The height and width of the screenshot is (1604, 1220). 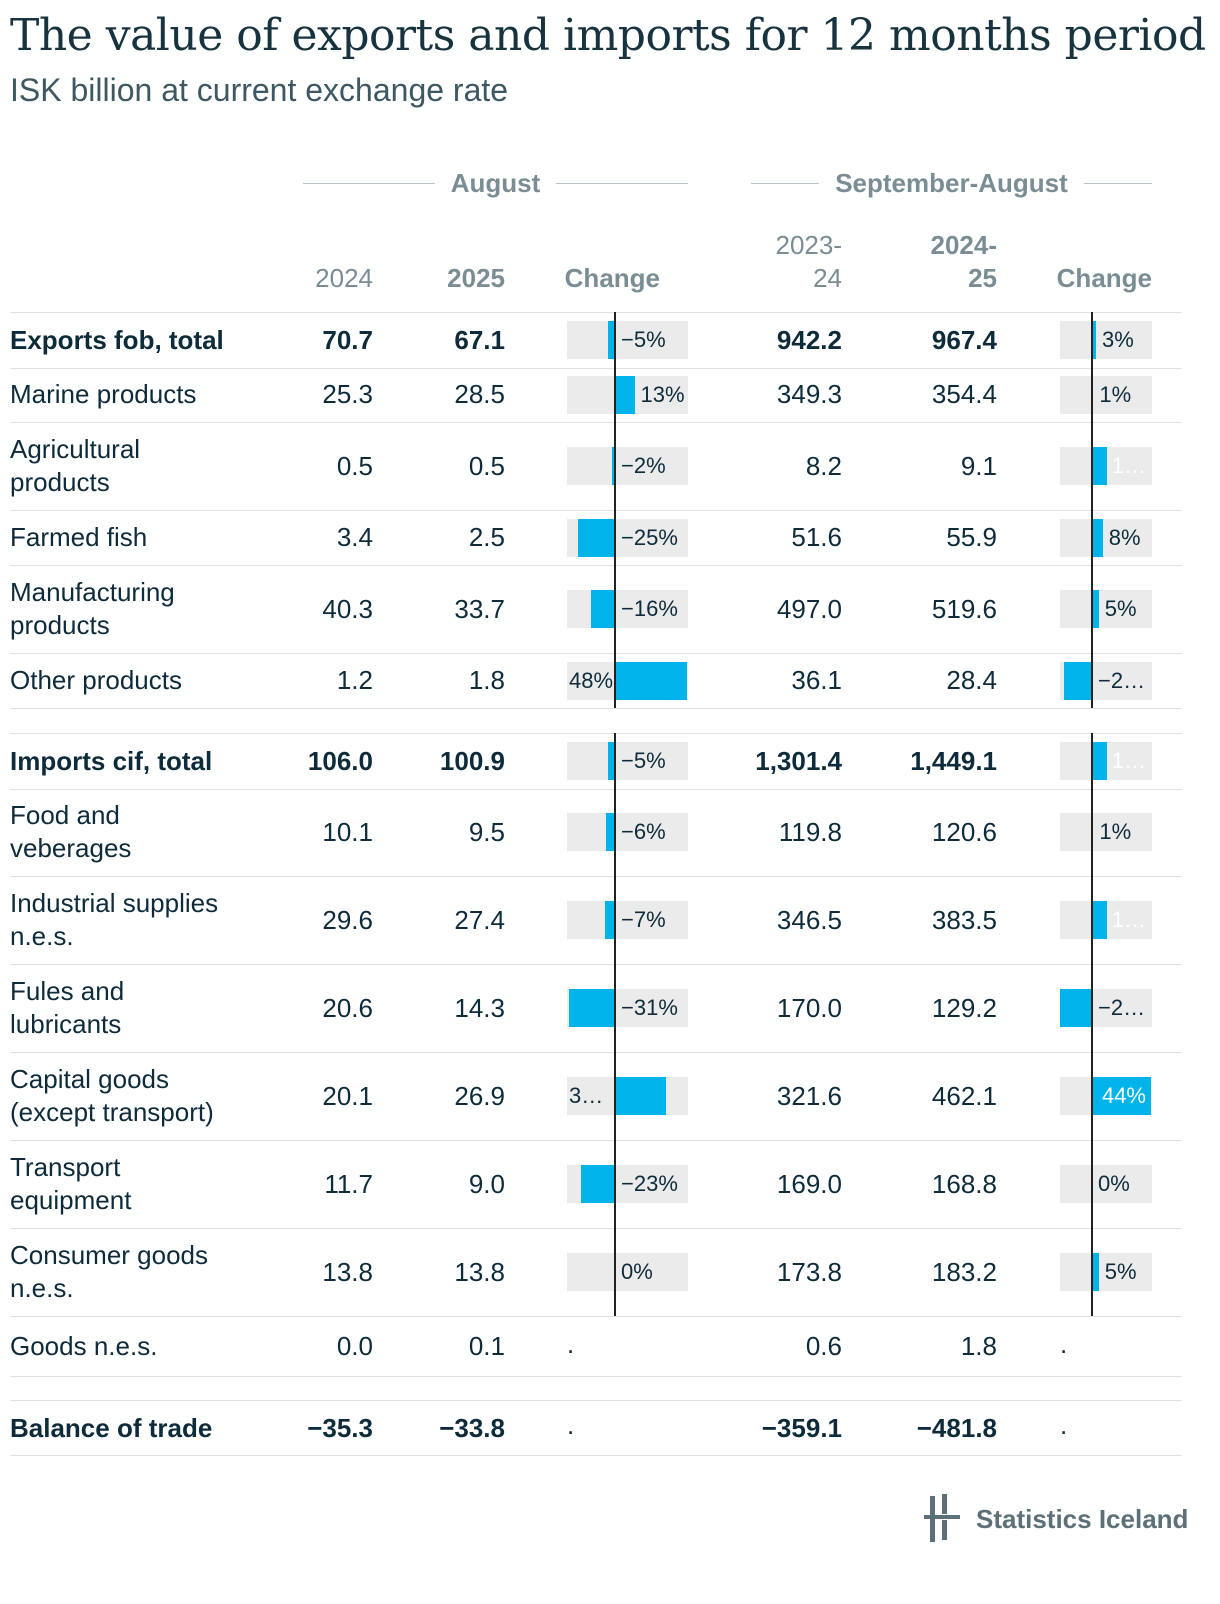 What do you see at coordinates (971, 680) in the screenshot?
I see `value-period-2: 28.4` at bounding box center [971, 680].